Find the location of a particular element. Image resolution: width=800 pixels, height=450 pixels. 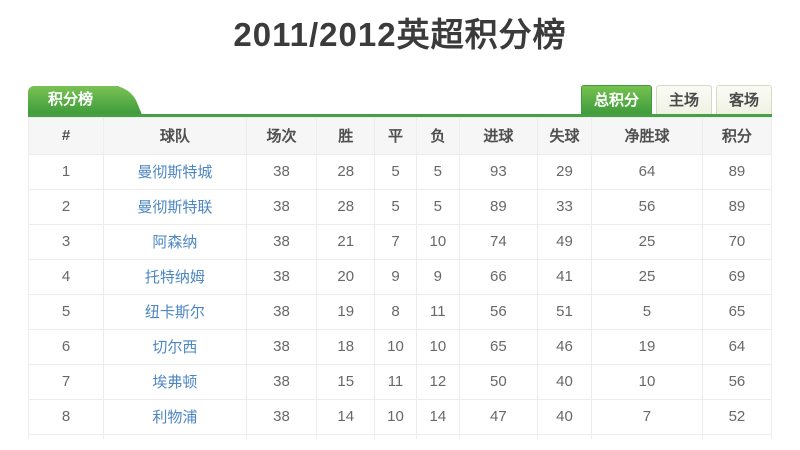

stat-cell: 20 is located at coordinates (346, 276).